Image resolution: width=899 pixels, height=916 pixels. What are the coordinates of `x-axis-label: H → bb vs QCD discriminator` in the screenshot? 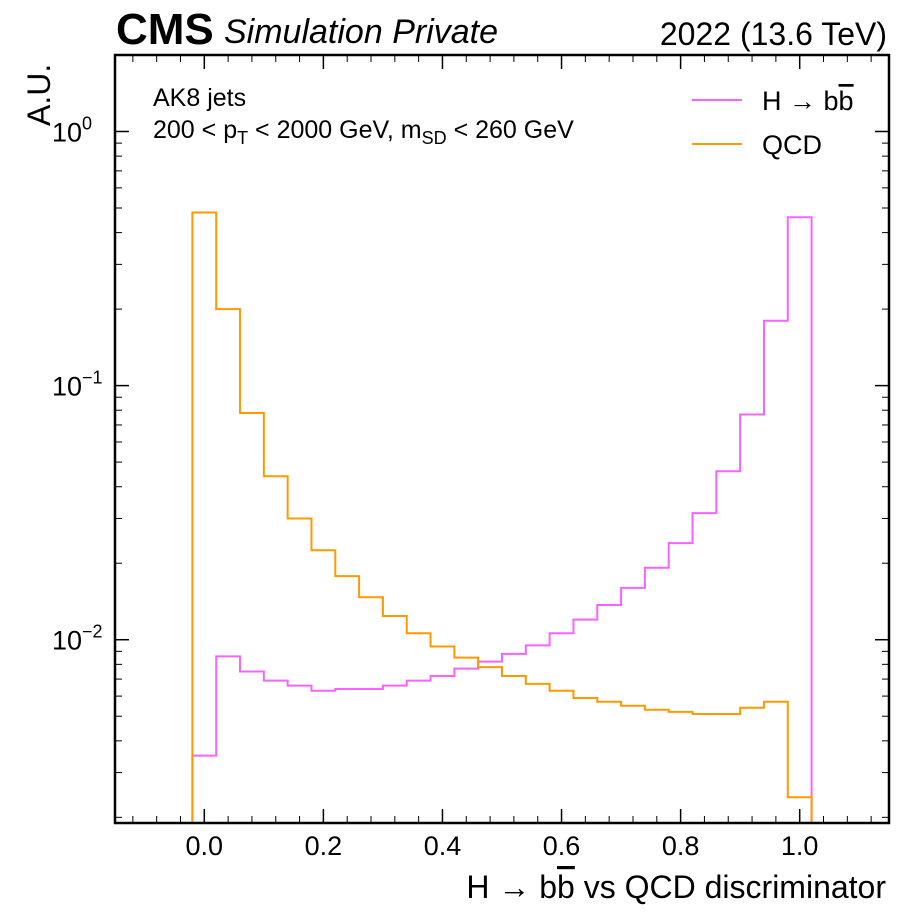 It's located at (676, 887).